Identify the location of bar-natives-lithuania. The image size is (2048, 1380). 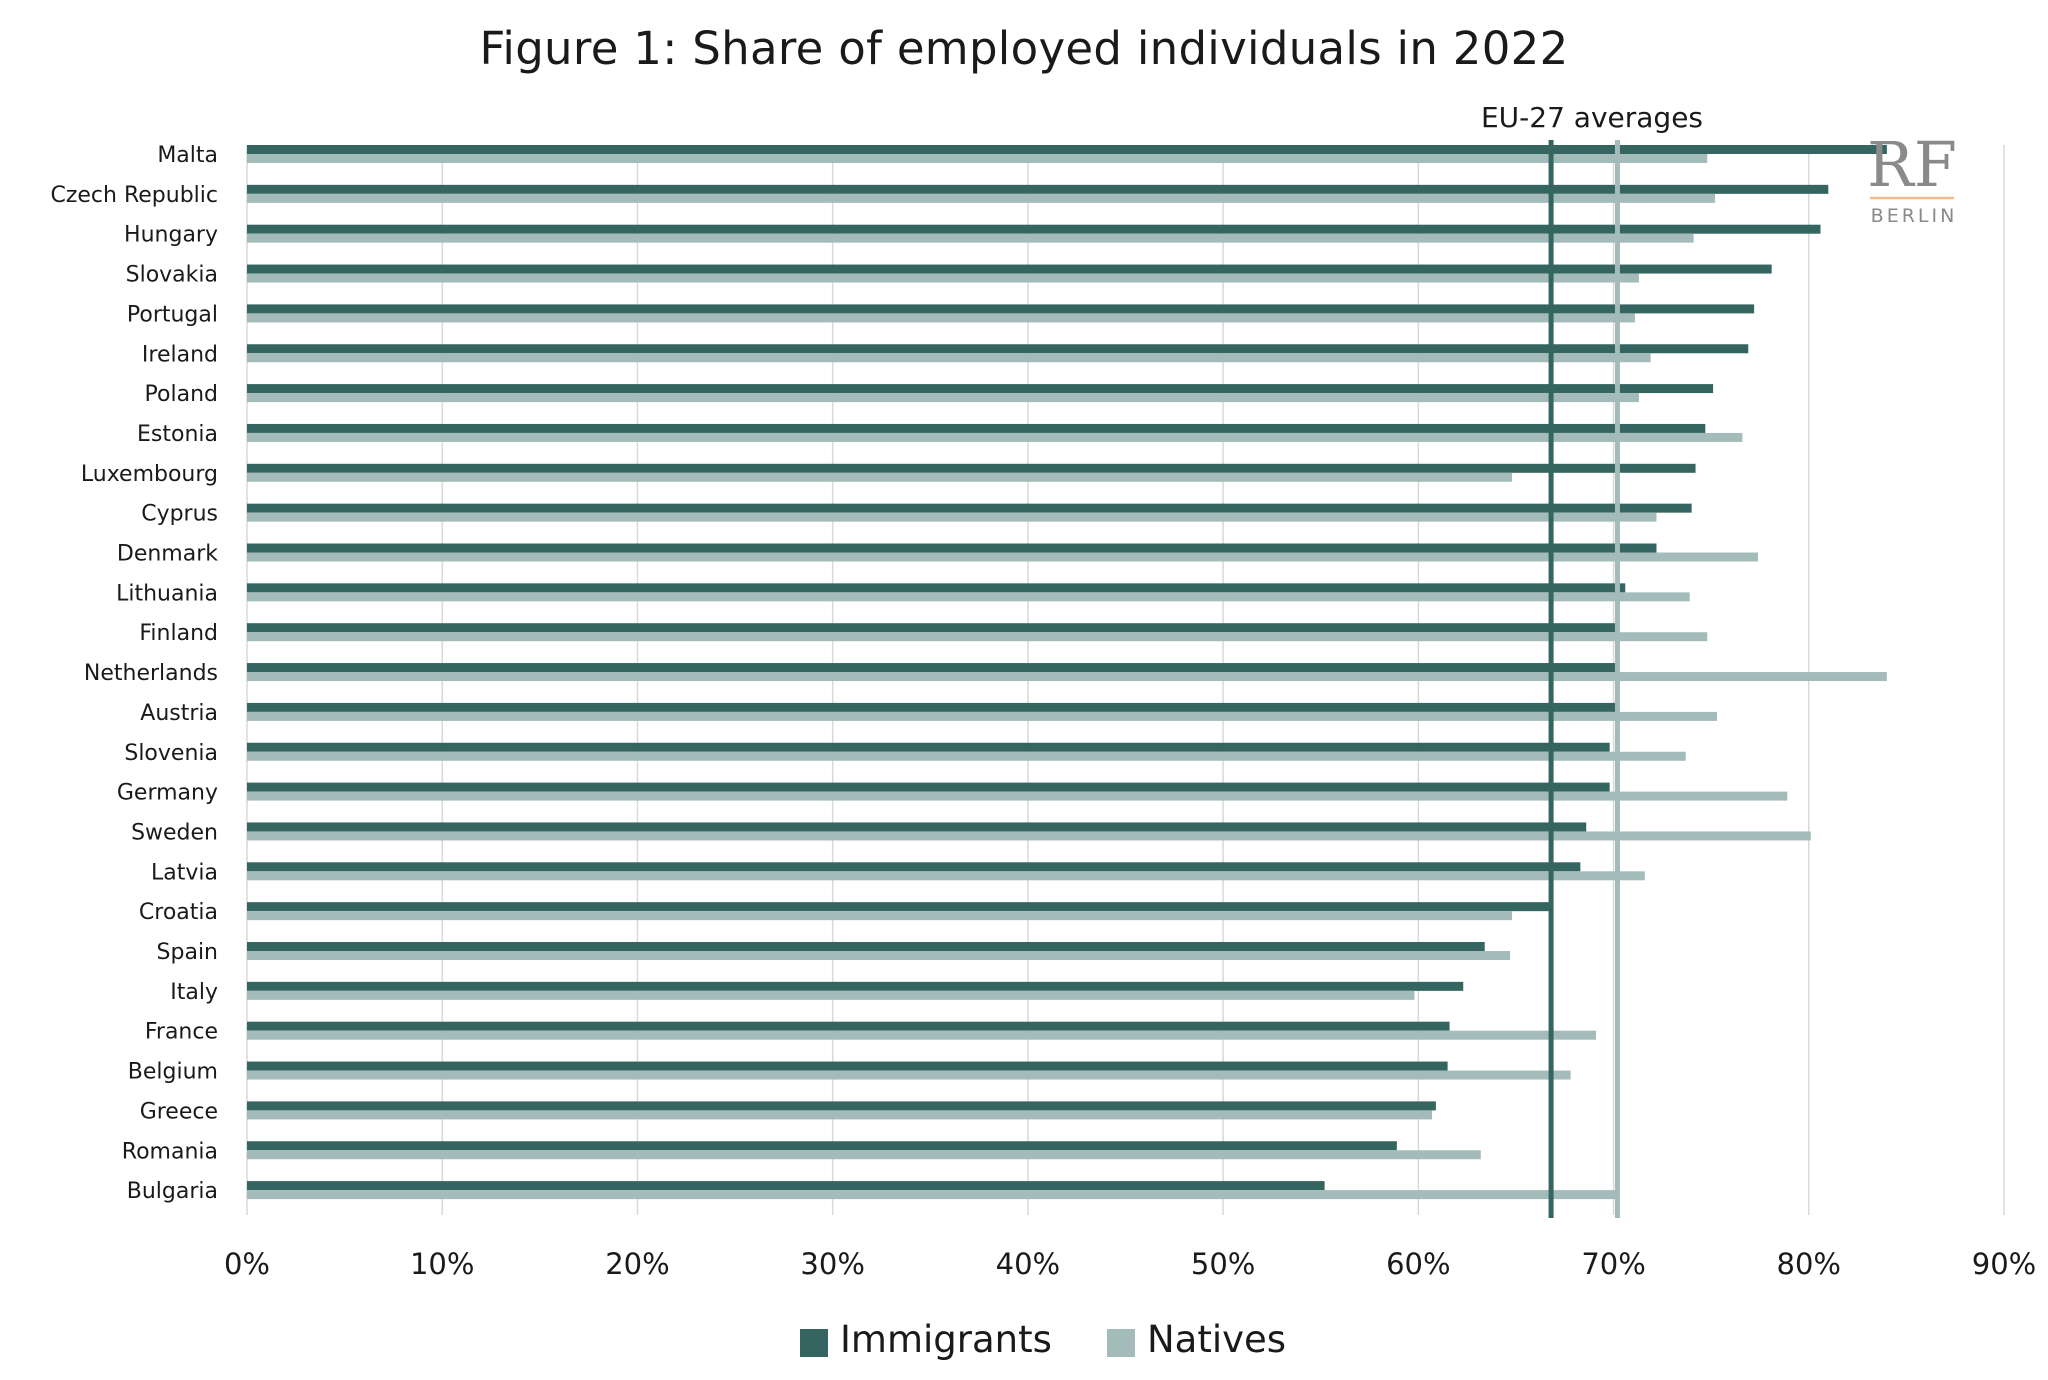
(968, 597).